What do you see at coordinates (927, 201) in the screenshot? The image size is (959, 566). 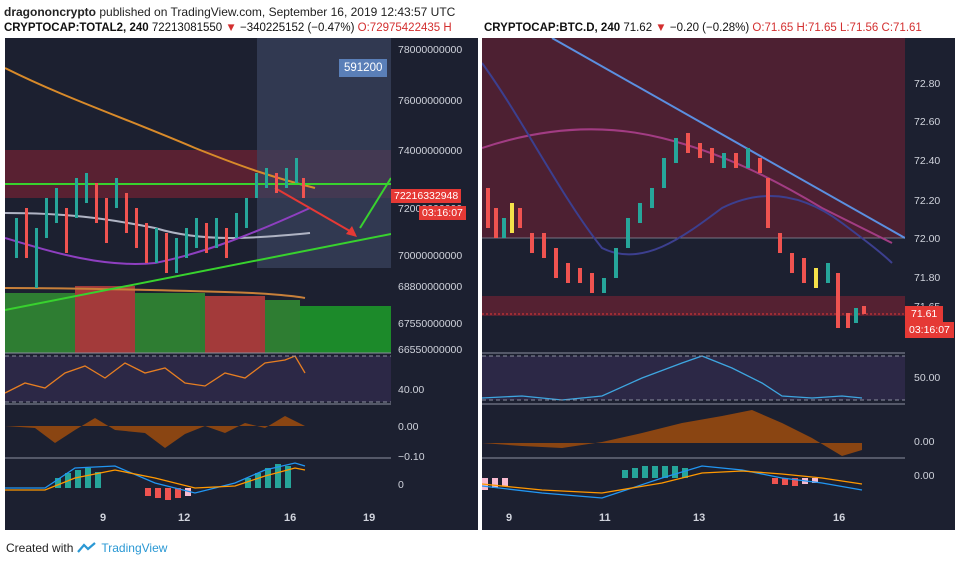 I see `right-price-tick: 72.20` at bounding box center [927, 201].